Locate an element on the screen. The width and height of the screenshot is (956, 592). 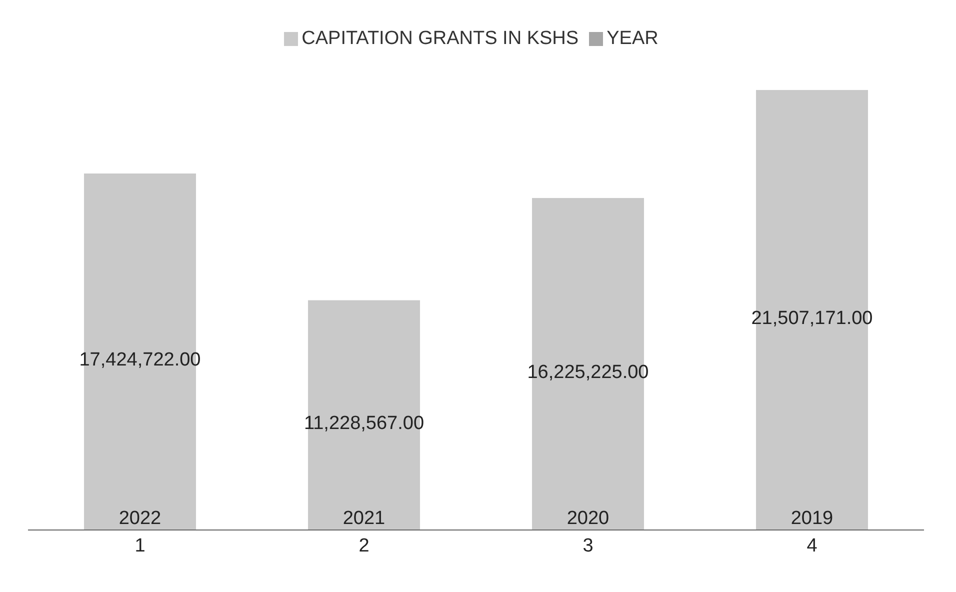
legend-label: CAPITATION GRANTS IN KSHS is located at coordinates (440, 38).